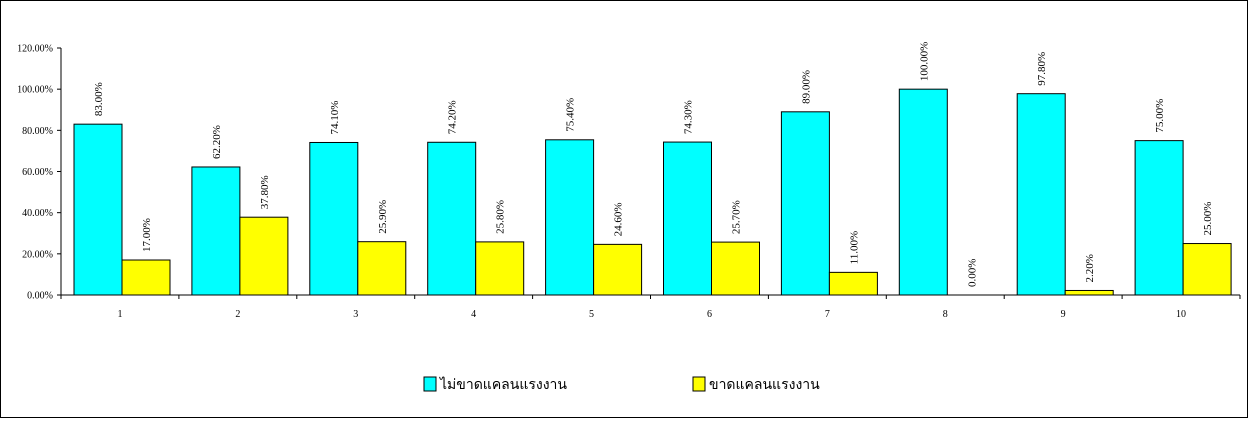  I want to click on data-label: 74.10%, so click(335, 118).